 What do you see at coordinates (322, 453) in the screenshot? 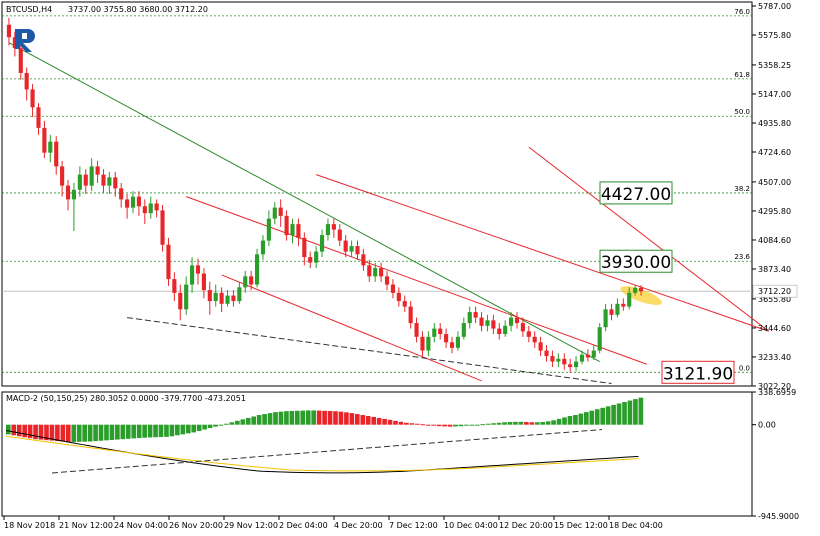
I see `macd-signal-line` at bounding box center [322, 453].